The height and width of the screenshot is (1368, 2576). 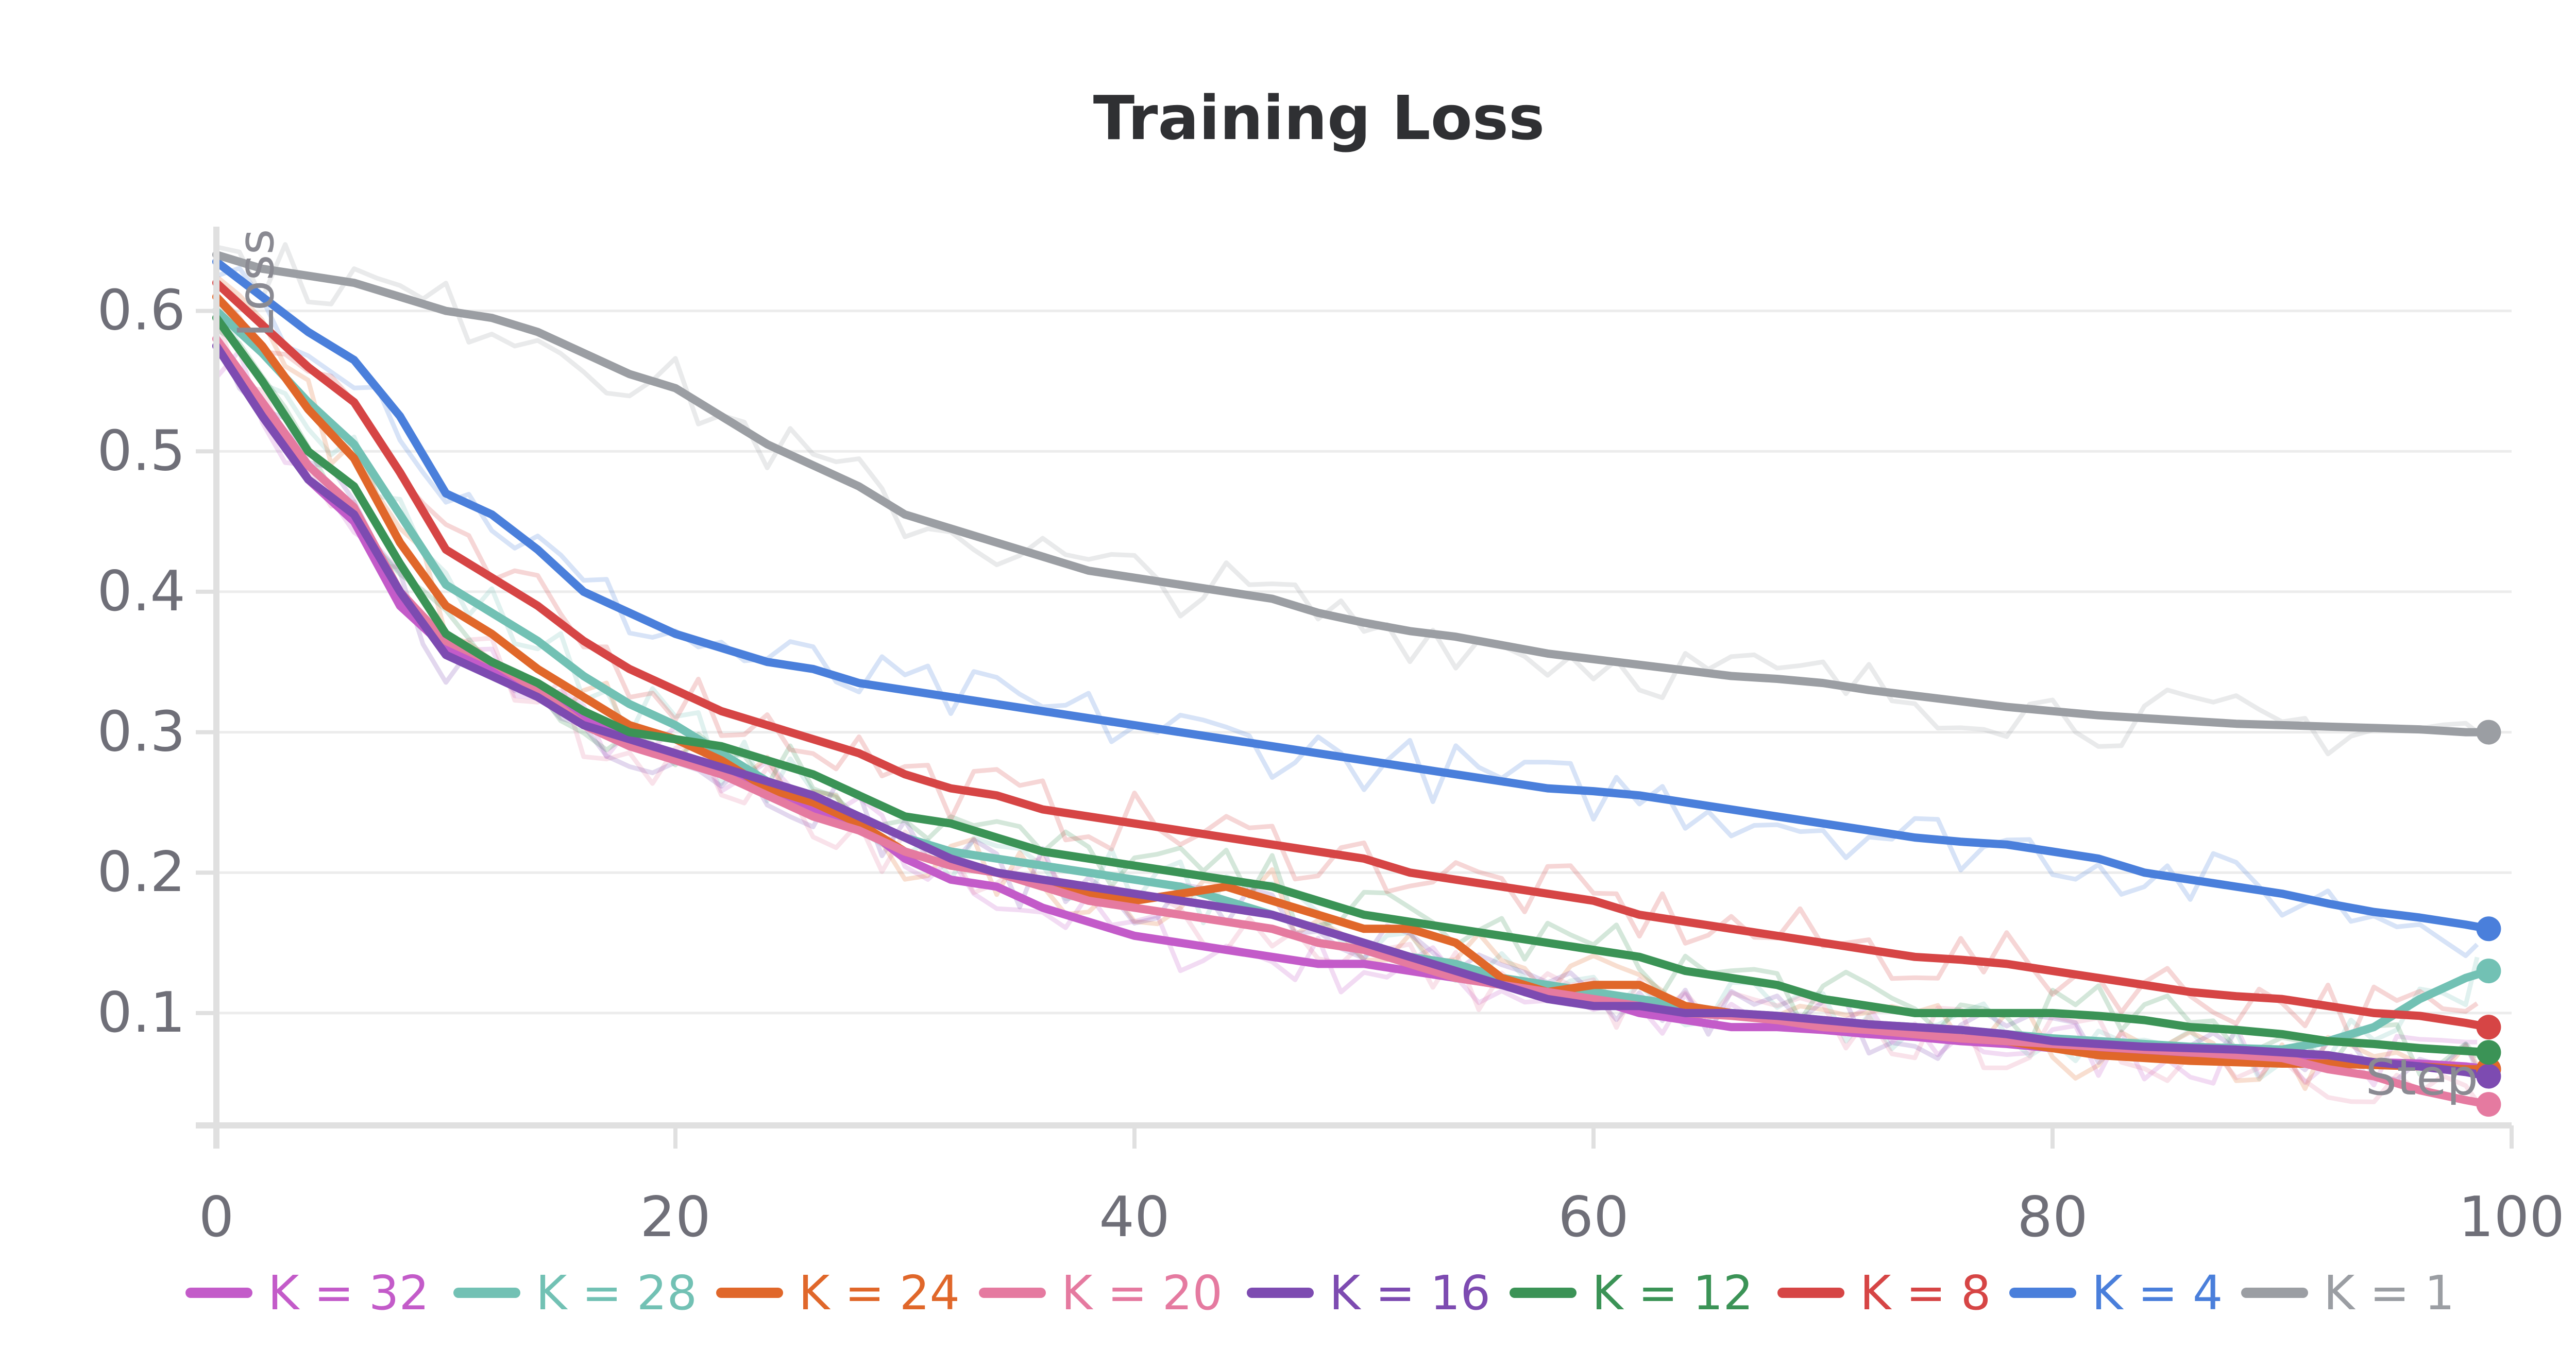 What do you see at coordinates (216, 1217) in the screenshot?
I see `x-tick-label: 0` at bounding box center [216, 1217].